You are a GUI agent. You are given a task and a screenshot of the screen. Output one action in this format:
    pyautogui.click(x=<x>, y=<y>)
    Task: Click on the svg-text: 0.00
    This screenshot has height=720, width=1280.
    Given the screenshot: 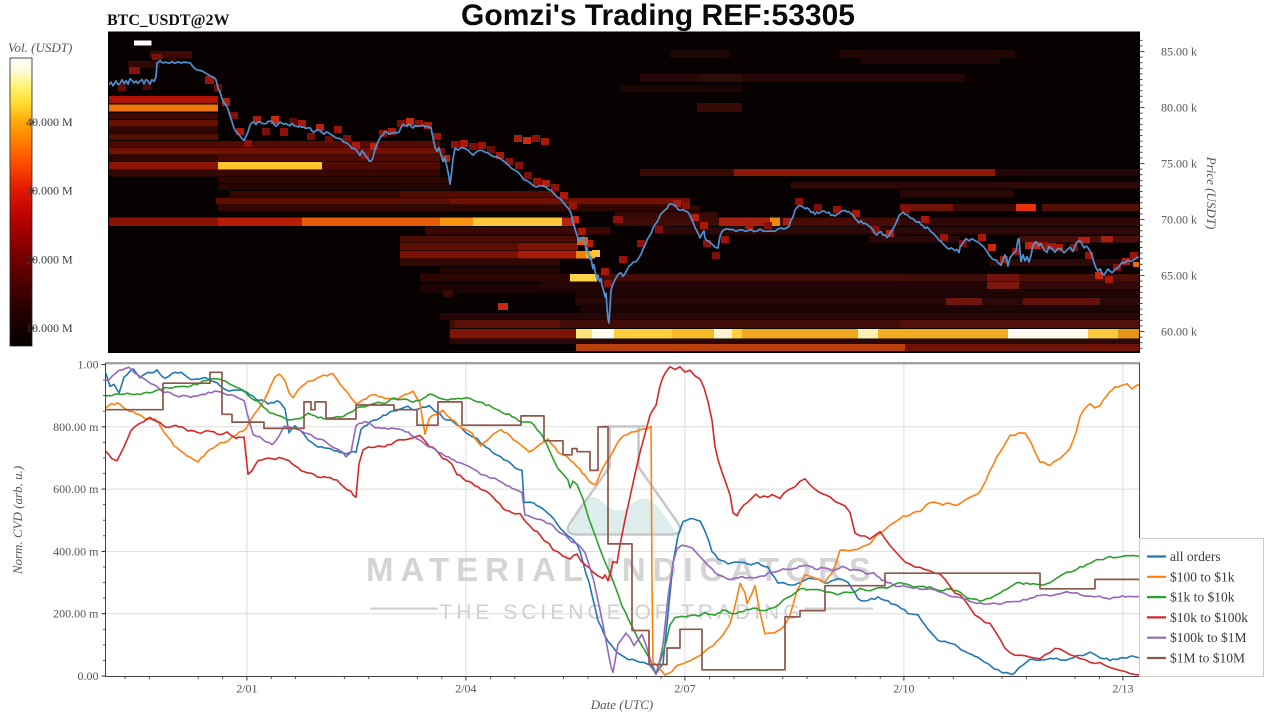 What is the action you would take?
    pyautogui.click(x=88, y=676)
    